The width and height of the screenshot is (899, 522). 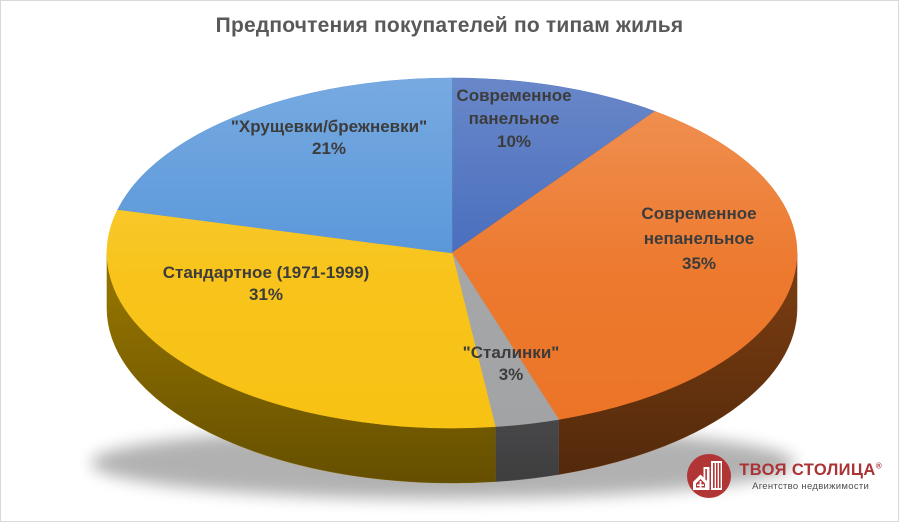 I want to click on slice-label-text: Стандартное (1971-1999), so click(x=266, y=272).